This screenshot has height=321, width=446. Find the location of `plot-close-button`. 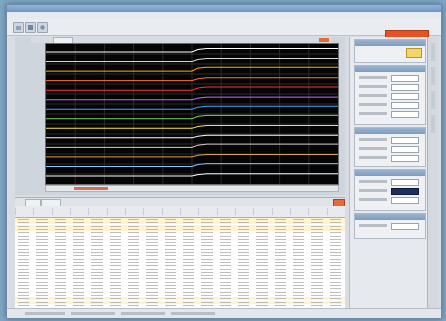

plot-close-button is located at coordinates (324, 40).